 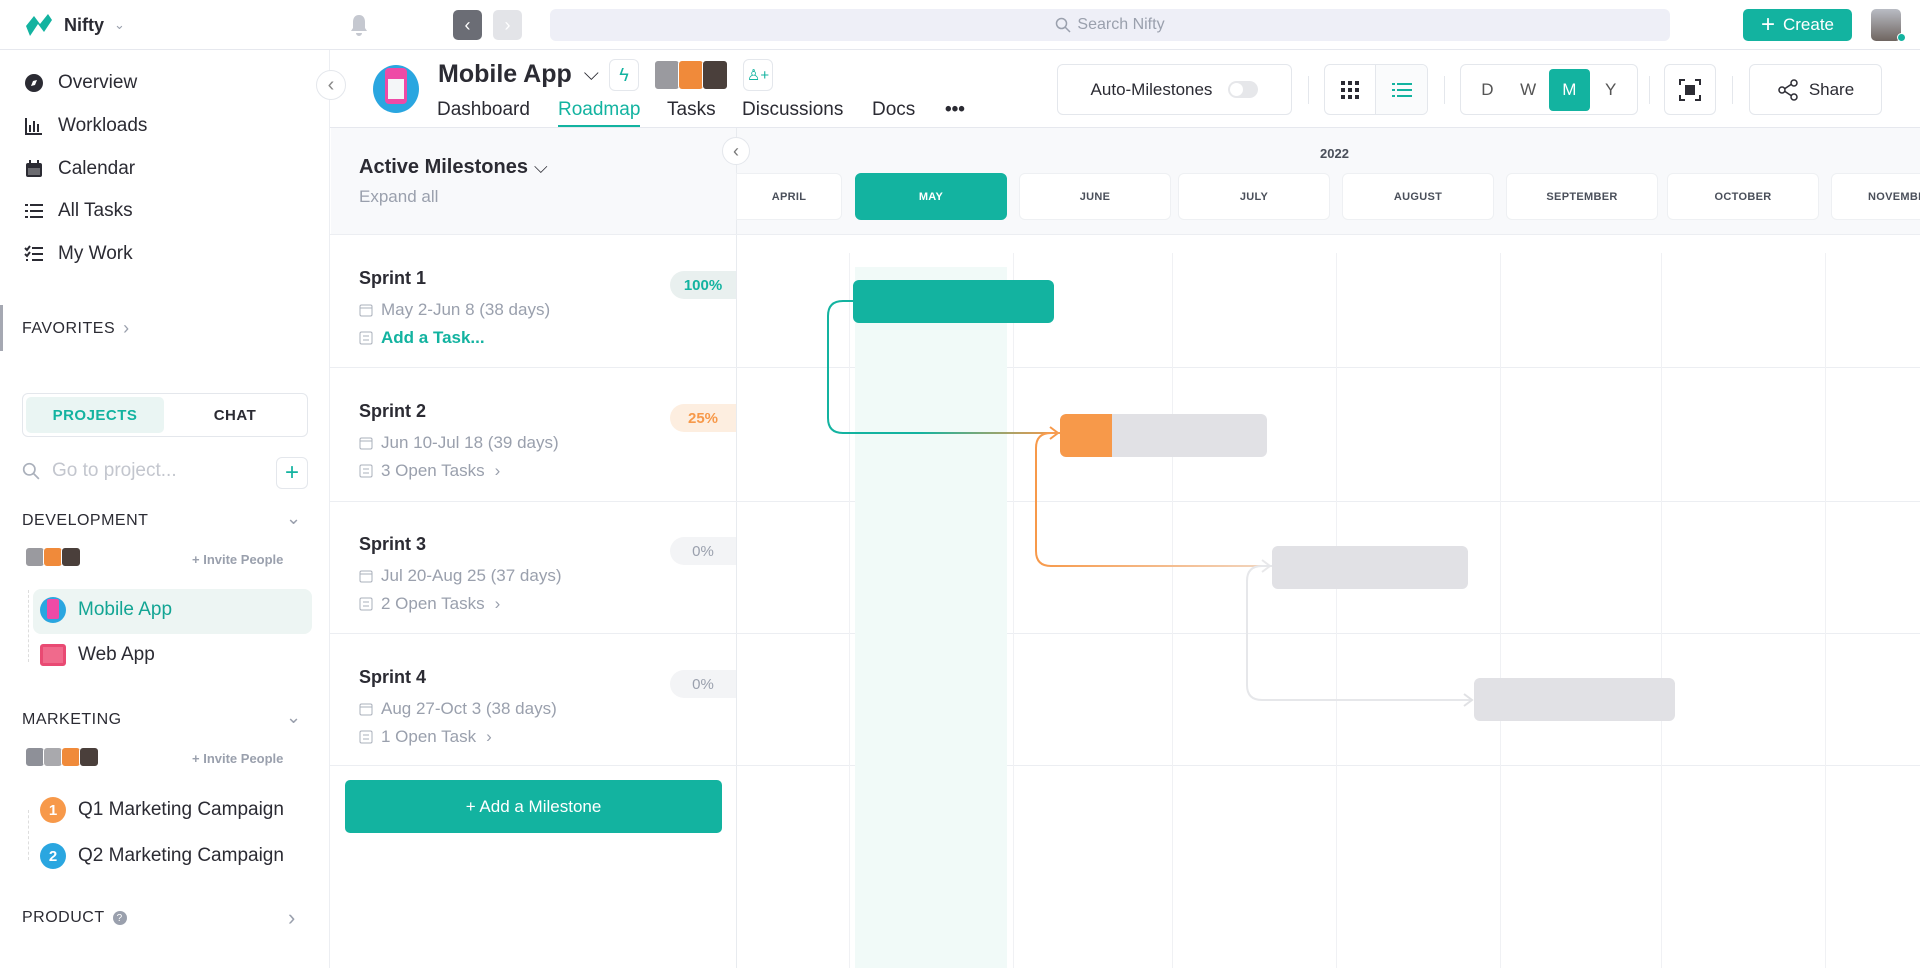 I want to click on scale-week: W, so click(x=1528, y=89).